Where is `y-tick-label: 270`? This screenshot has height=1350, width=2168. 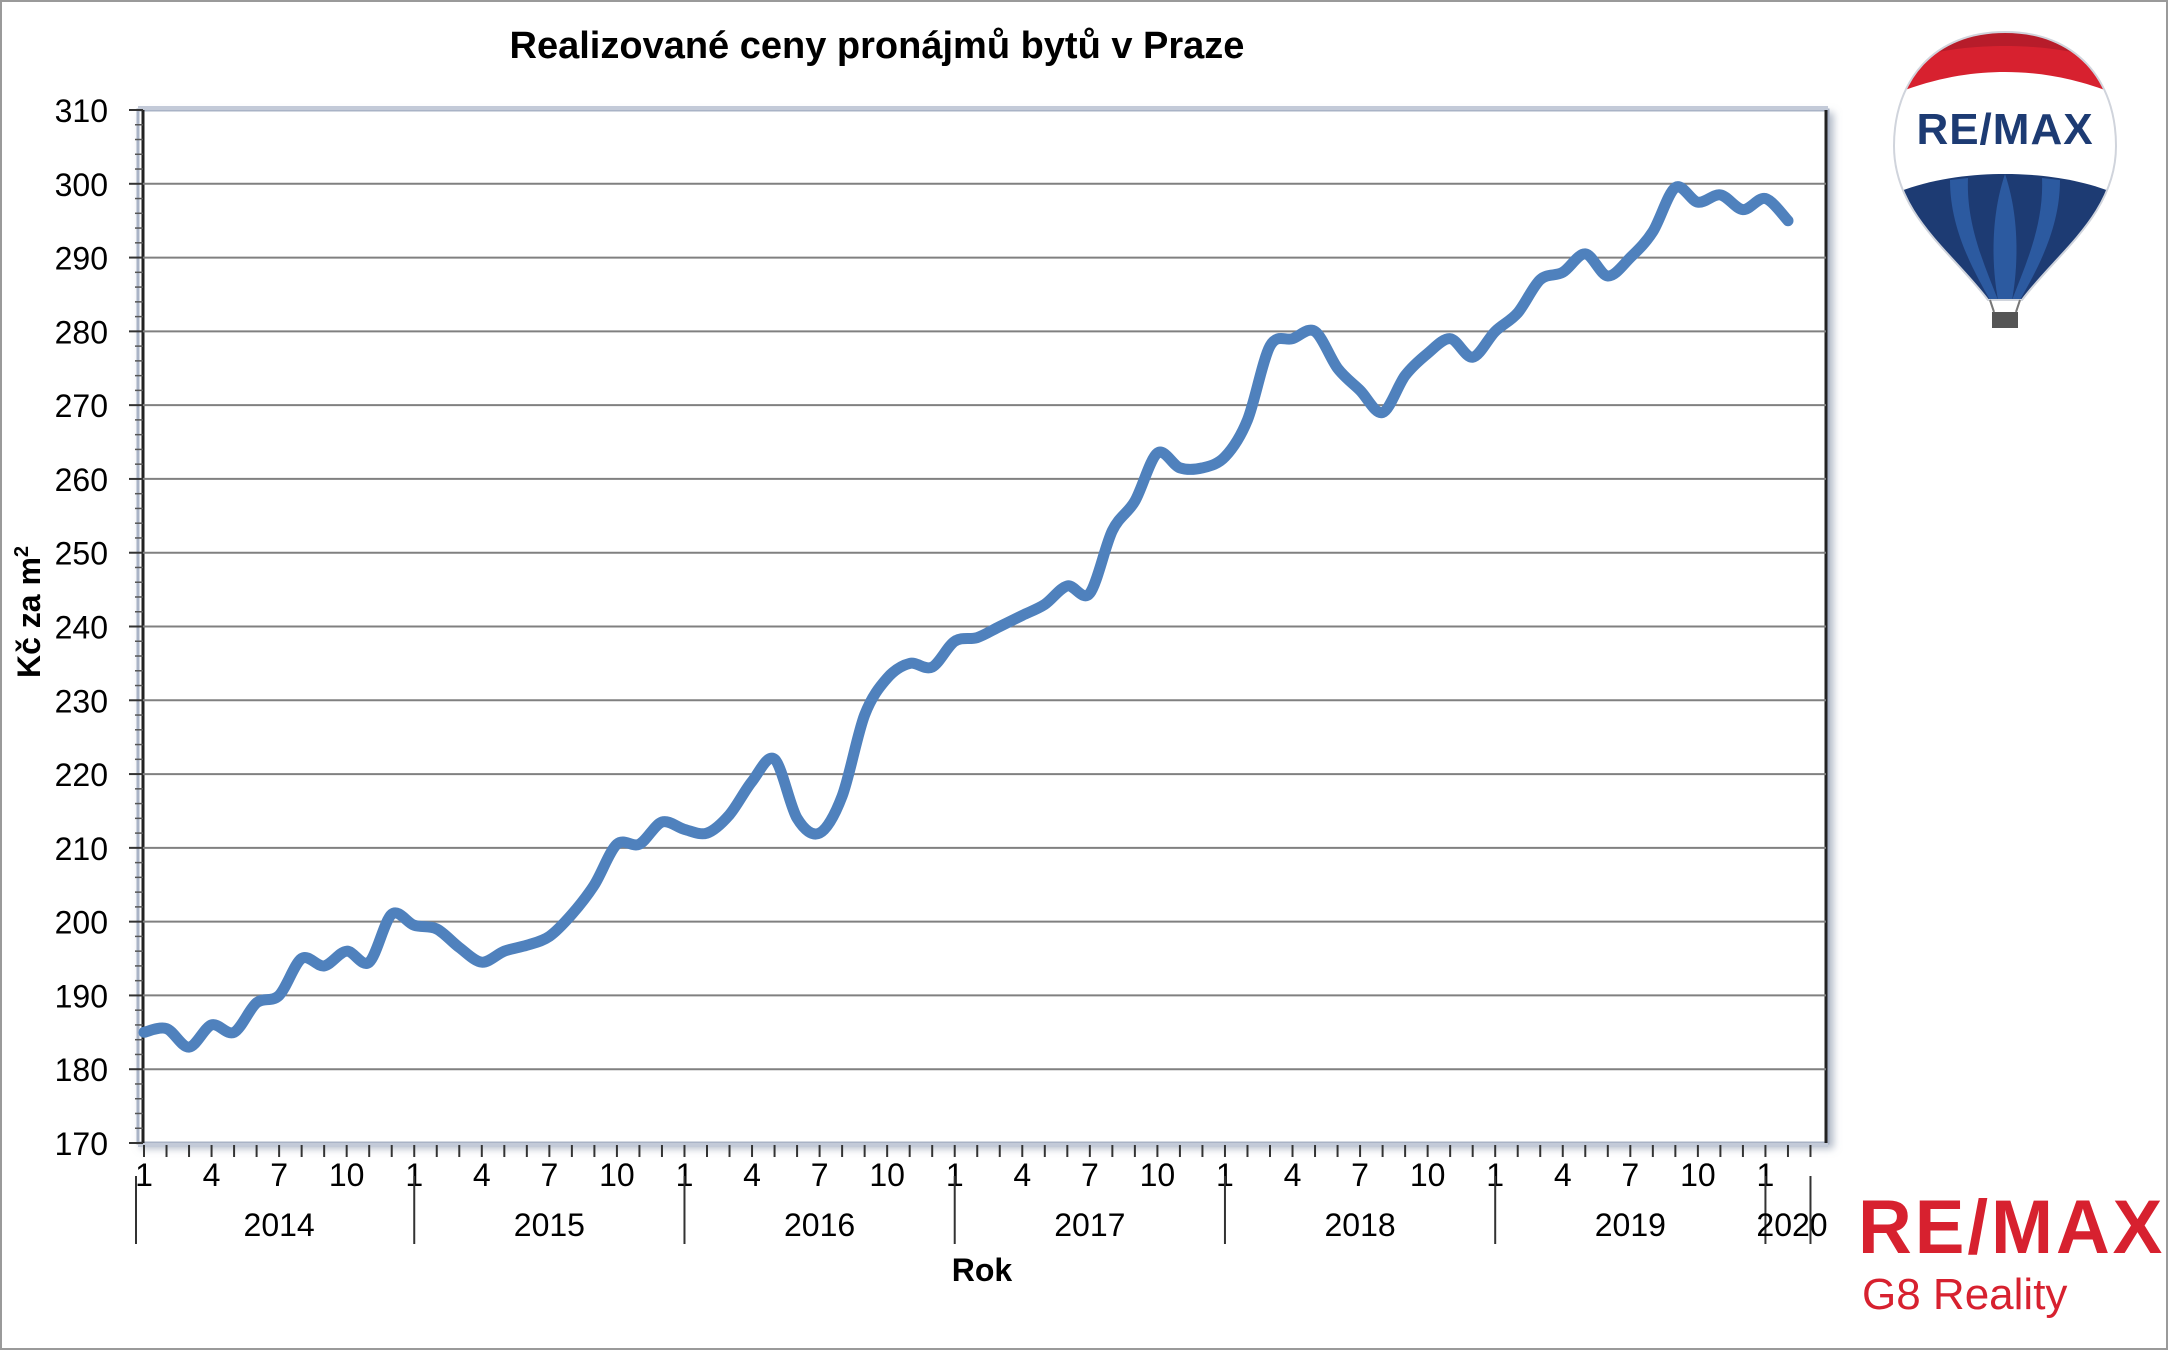 y-tick-label: 270 is located at coordinates (81, 406).